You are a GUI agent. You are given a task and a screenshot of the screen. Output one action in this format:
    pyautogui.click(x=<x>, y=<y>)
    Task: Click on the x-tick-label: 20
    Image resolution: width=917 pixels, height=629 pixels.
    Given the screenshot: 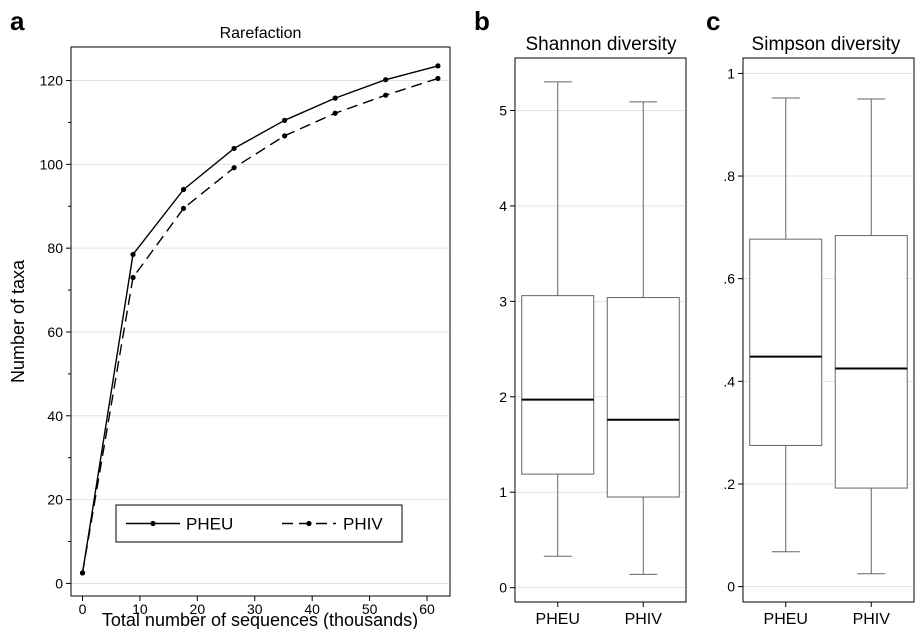 What is the action you would take?
    pyautogui.click(x=198, y=609)
    